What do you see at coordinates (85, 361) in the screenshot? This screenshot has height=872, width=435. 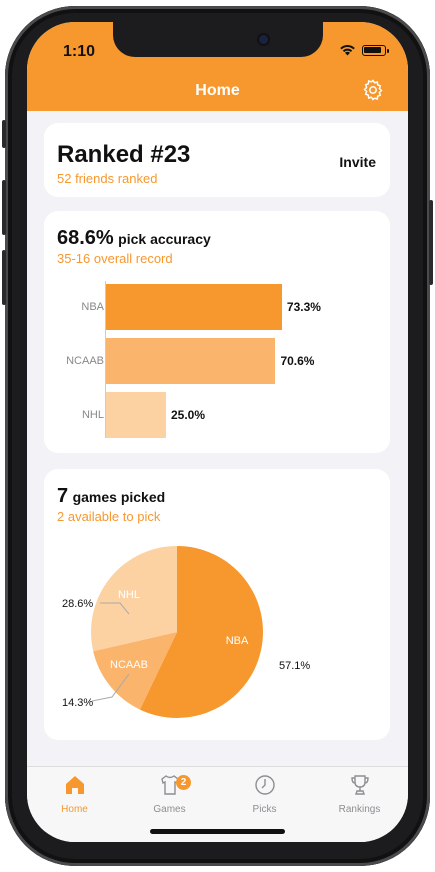 I see `bar-label-ncaab: NCAAB` at bounding box center [85, 361].